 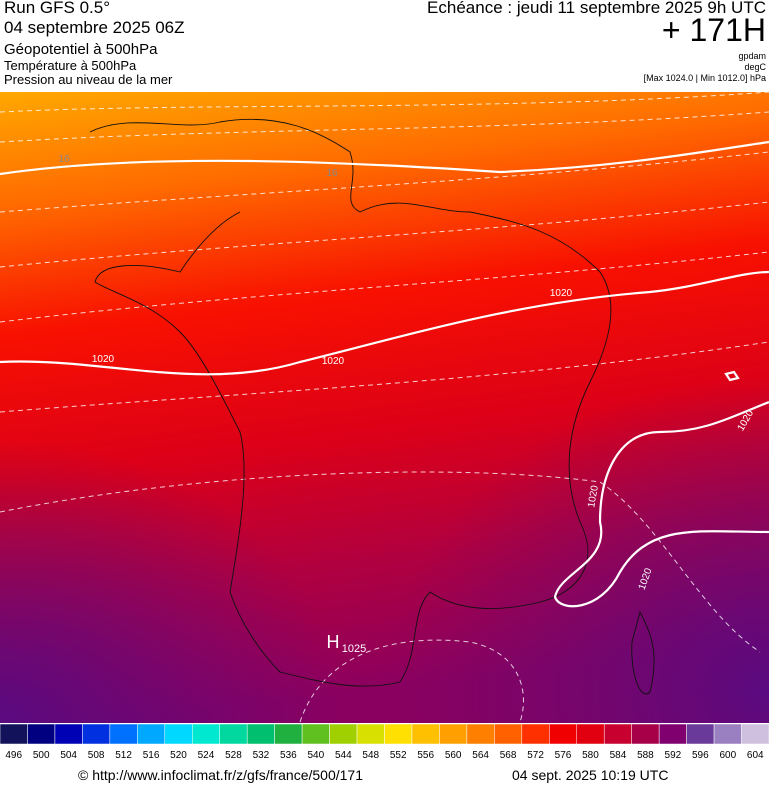 I want to click on scale-label: 524, so click(x=206, y=755).